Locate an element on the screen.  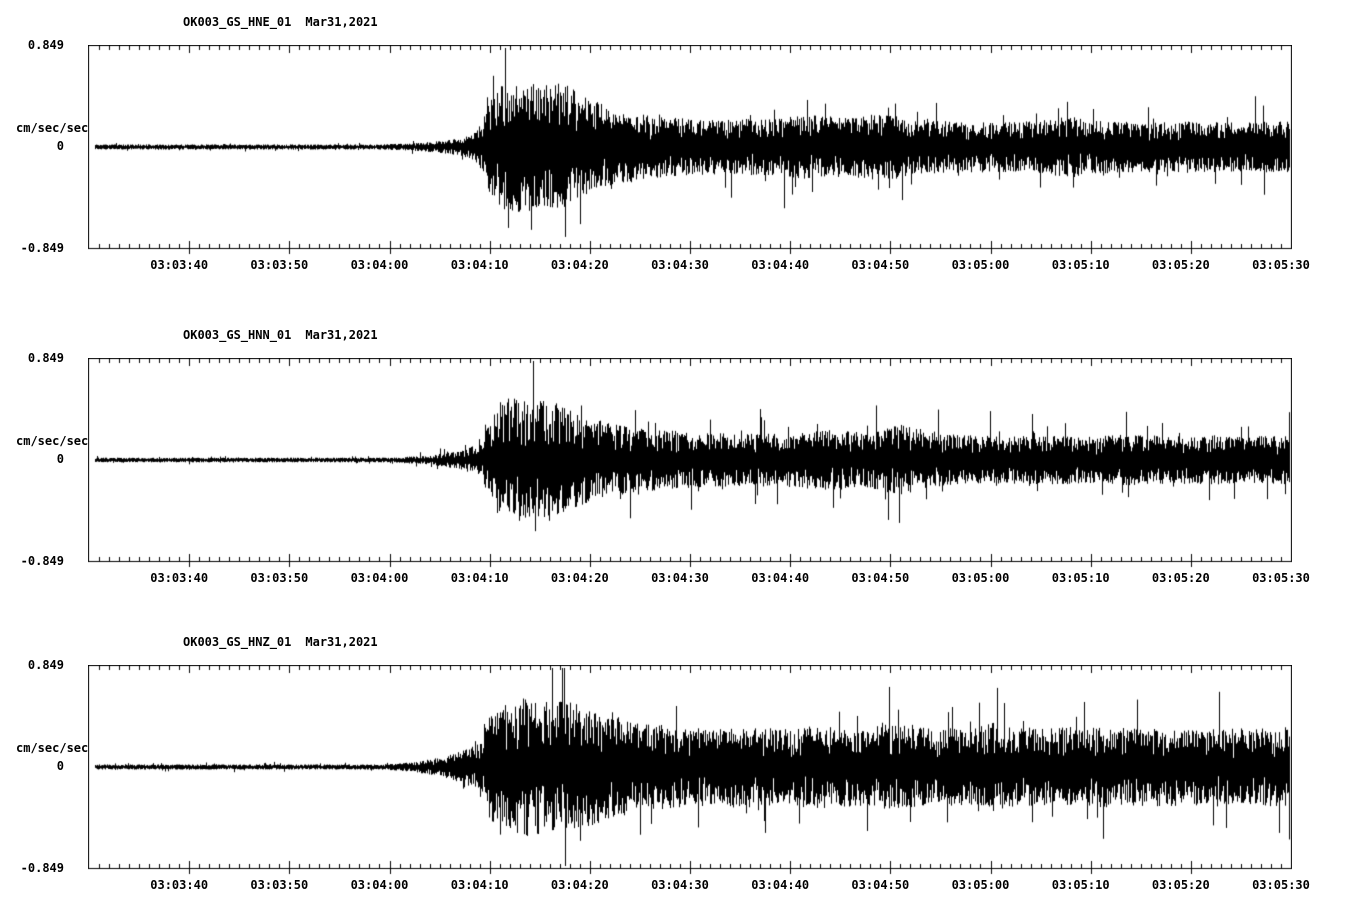
station-channel-label: OK003_GS_HNN_01 is located at coordinates (237, 335).